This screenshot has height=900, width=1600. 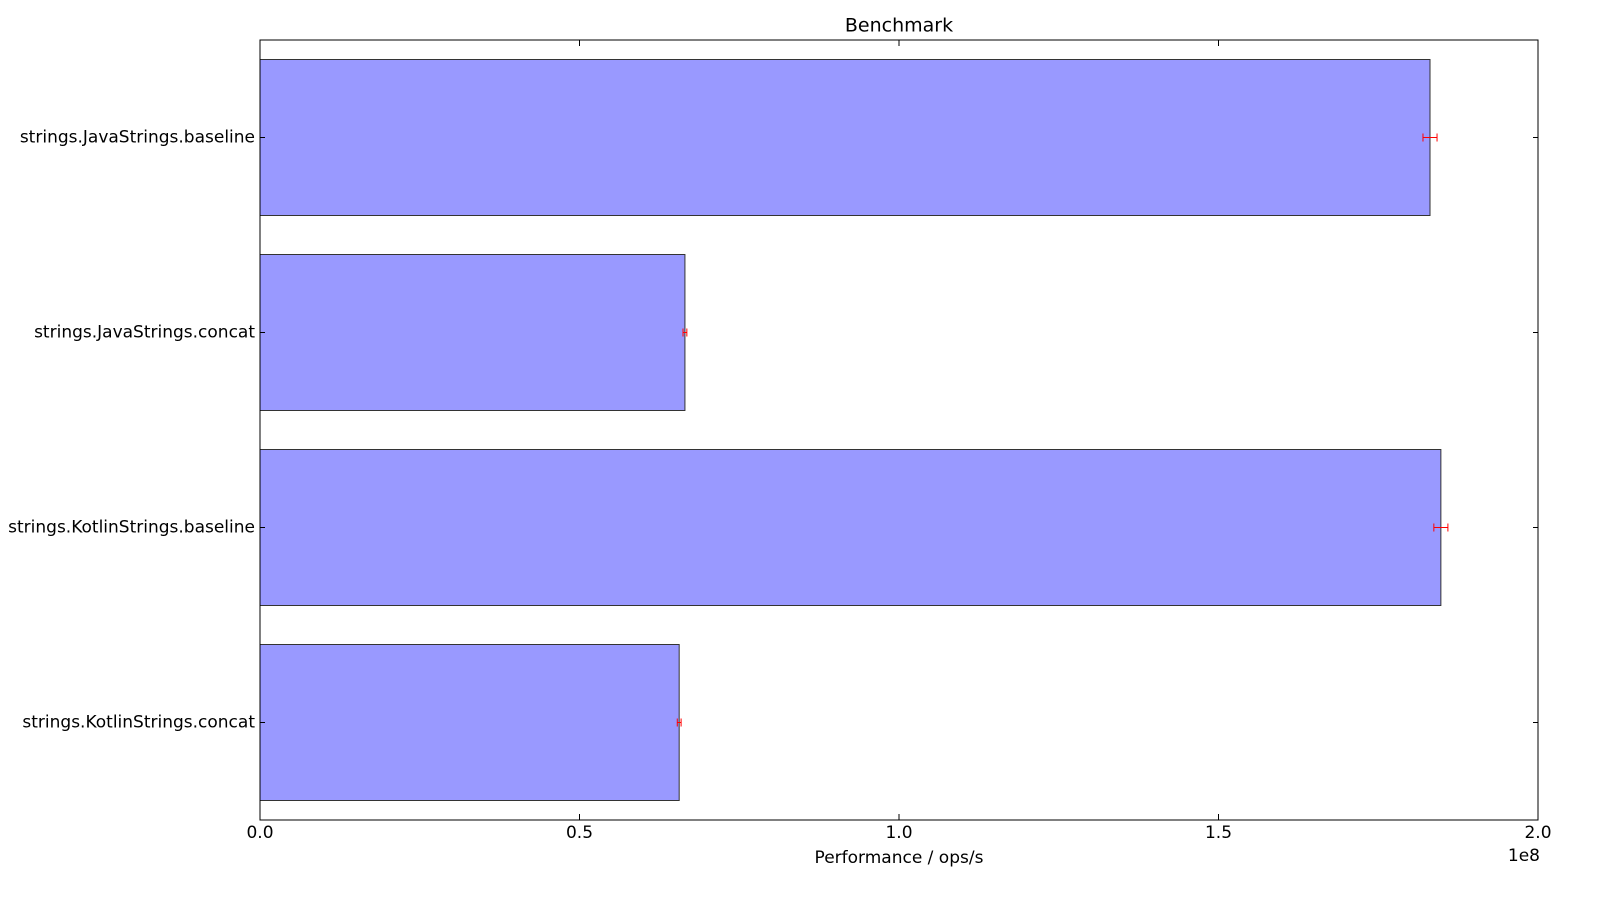 What do you see at coordinates (579, 833) in the screenshot?
I see `x-tick-label: 0.5` at bounding box center [579, 833].